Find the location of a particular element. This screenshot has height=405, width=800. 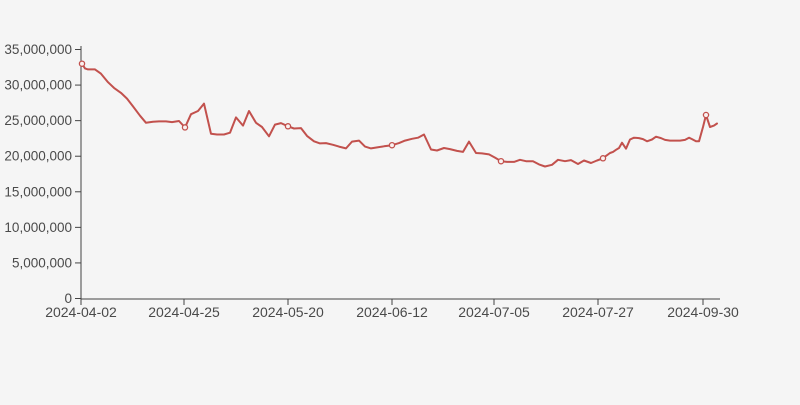

x-axis-label: 2024-04-25 is located at coordinates (184, 312).